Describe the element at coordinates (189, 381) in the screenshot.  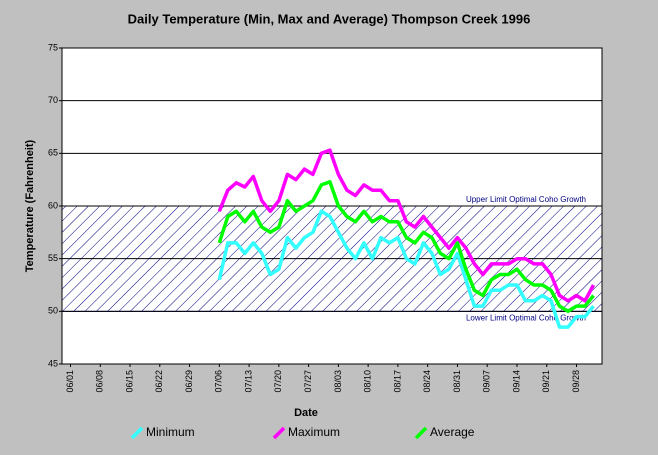
I see `x-tick-label: 06/29` at that location.